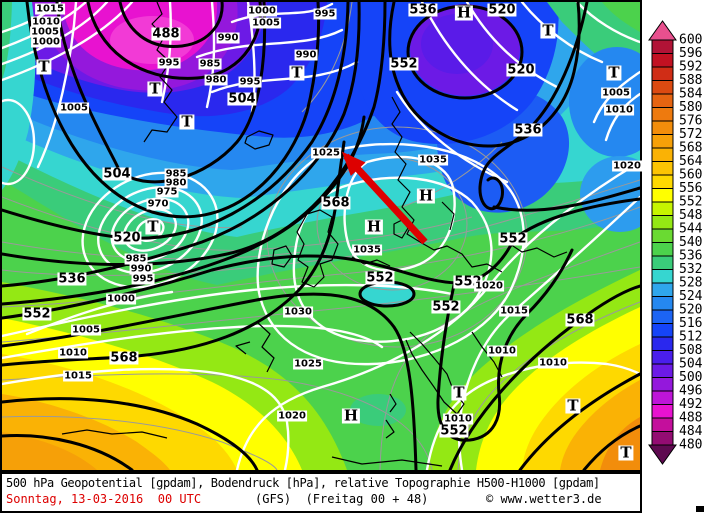  Describe the element at coordinates (690, 445) in the screenshot. I see `legend-value: 480` at that location.